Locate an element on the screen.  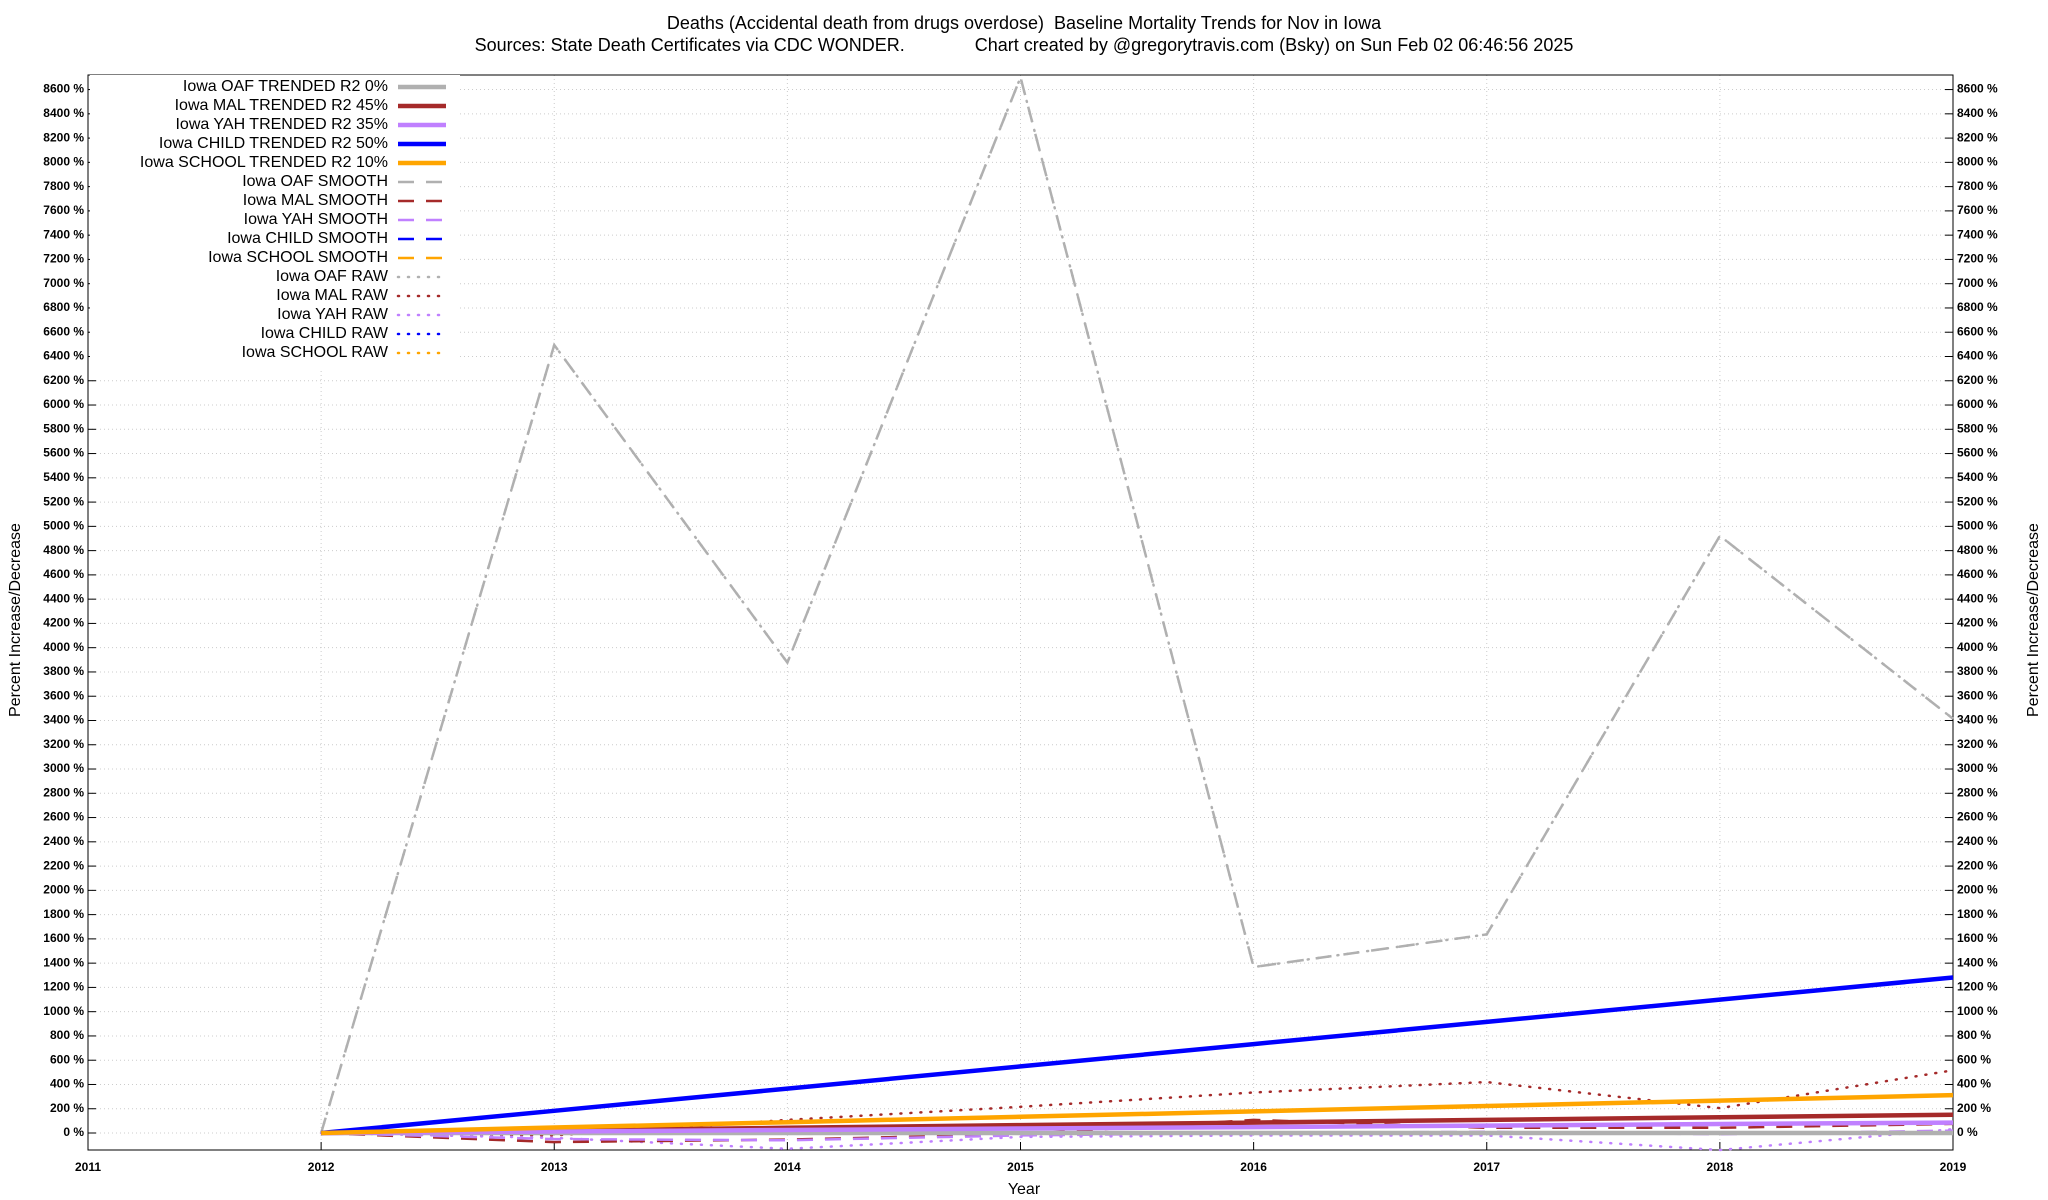
x-tick-label: 2016 is located at coordinates (1253, 1167).